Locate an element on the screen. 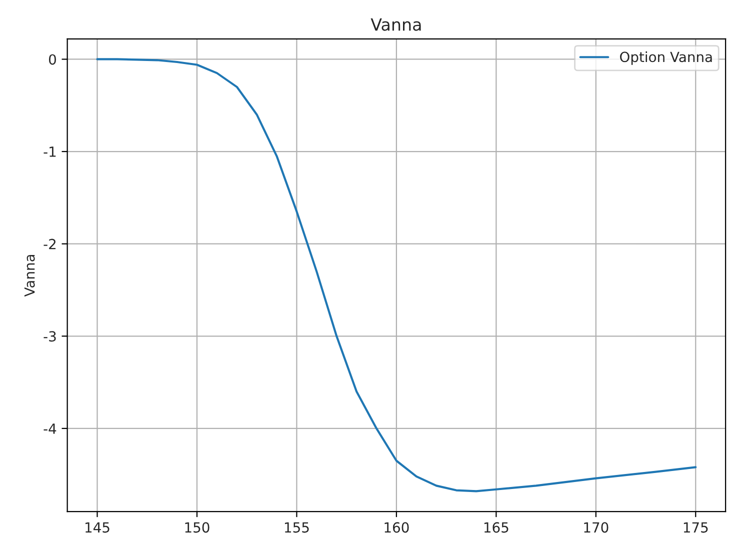 The height and width of the screenshot is (556, 748). y-tick-label: -4 is located at coordinates (50, 429).